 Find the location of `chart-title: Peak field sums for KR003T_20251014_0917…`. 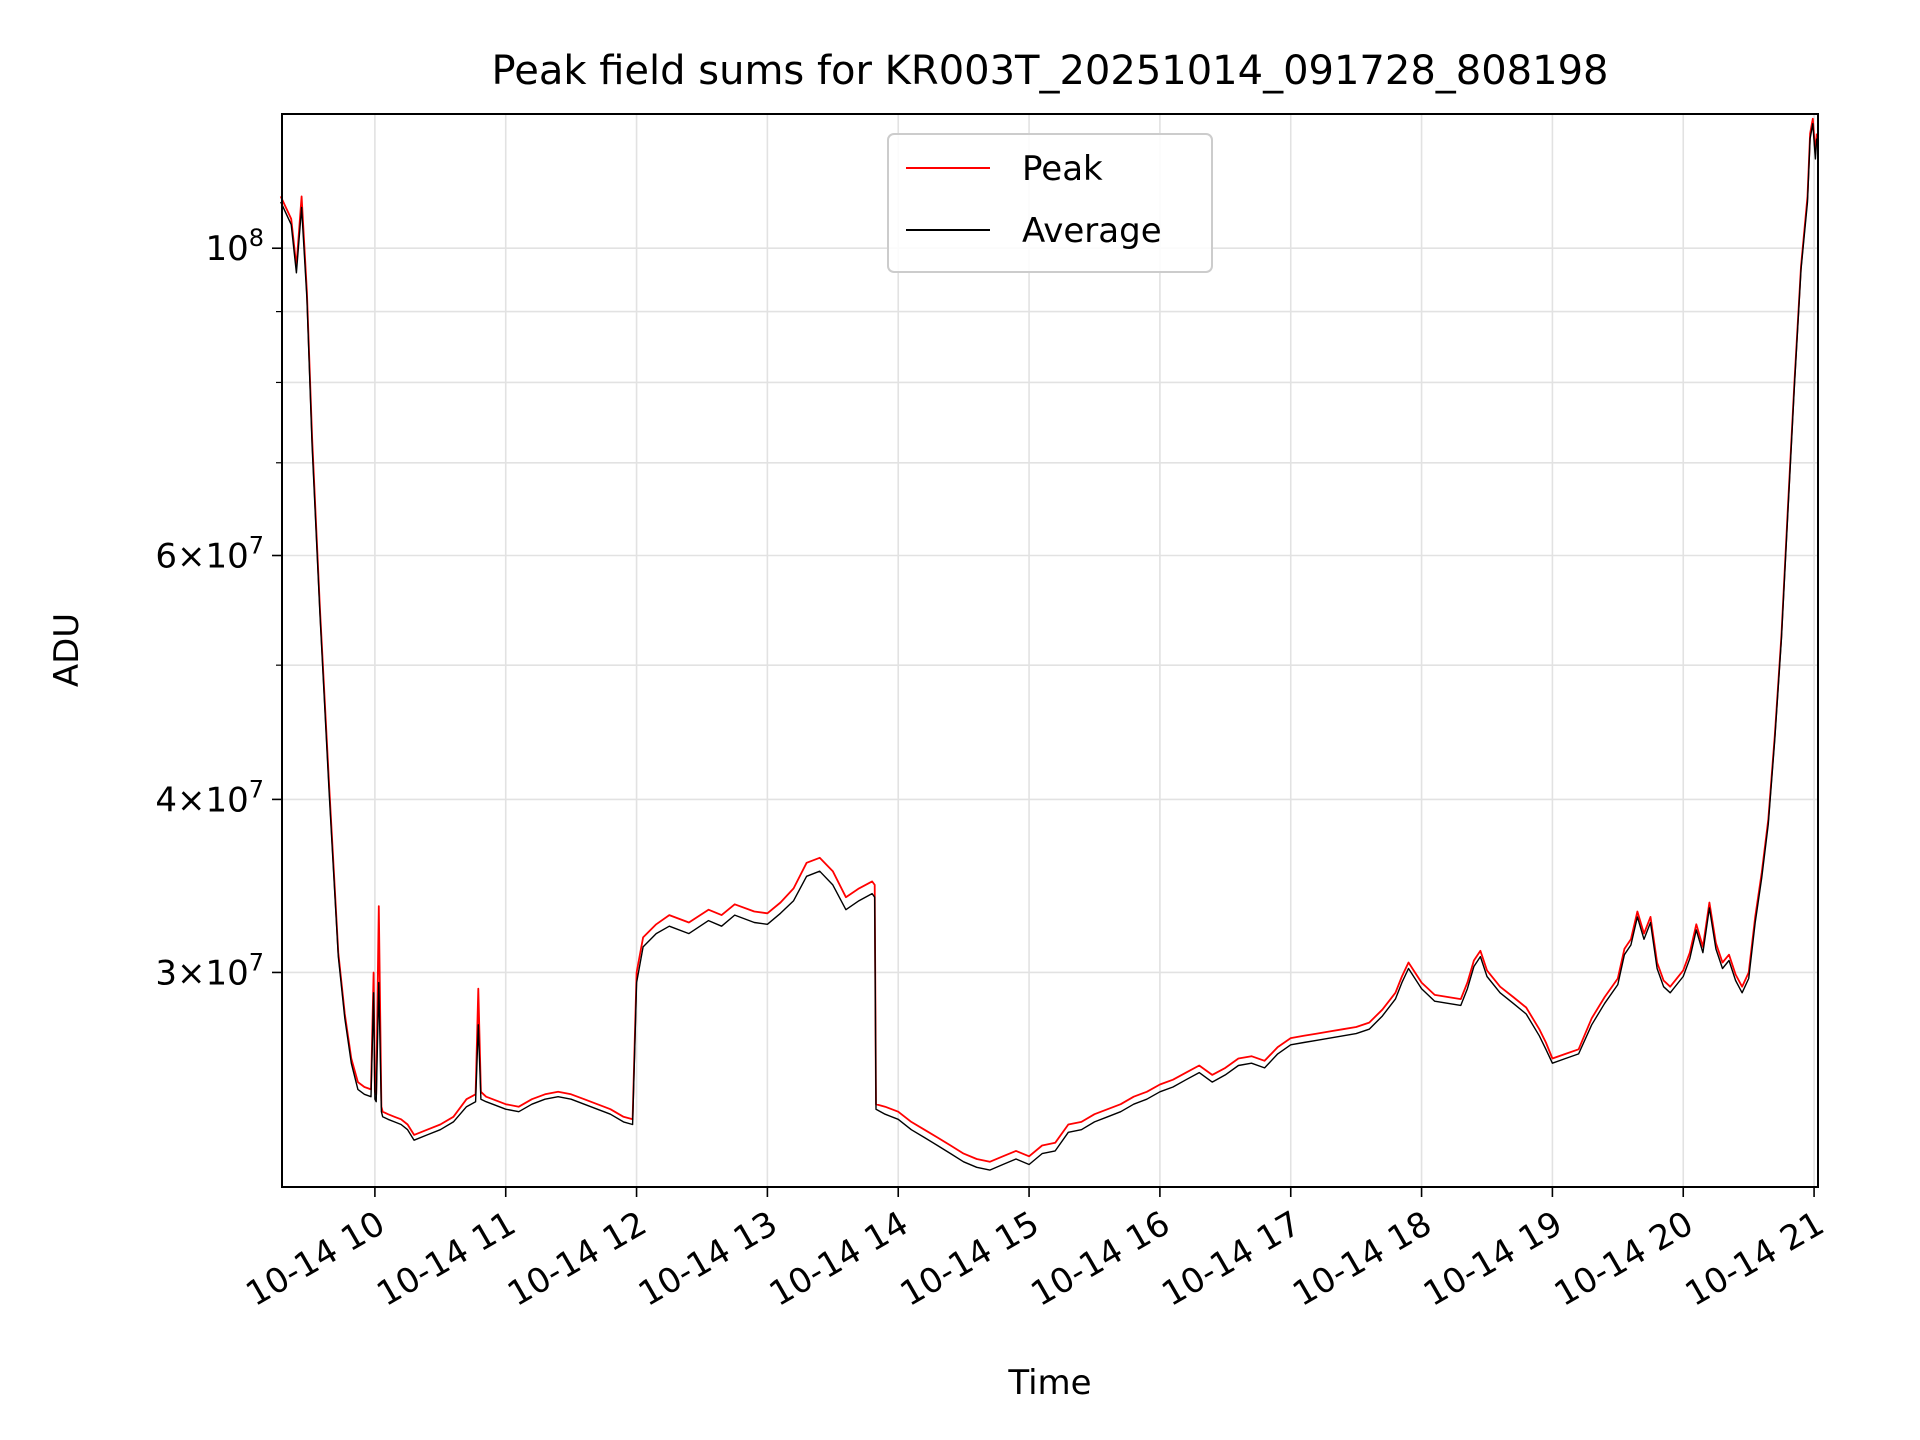

chart-title: Peak field sums for KR003T_20251014_0917… is located at coordinates (1050, 71).